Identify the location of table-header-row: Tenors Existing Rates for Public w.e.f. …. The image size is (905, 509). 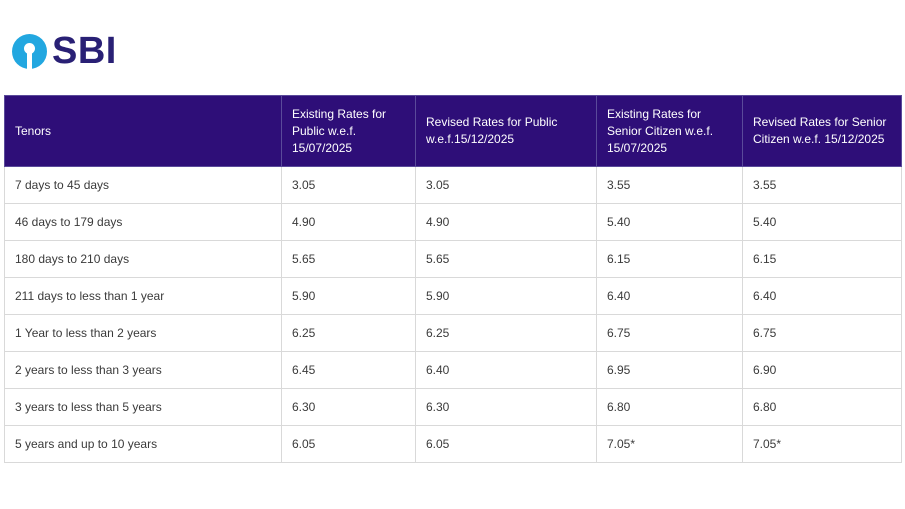
(453, 131).